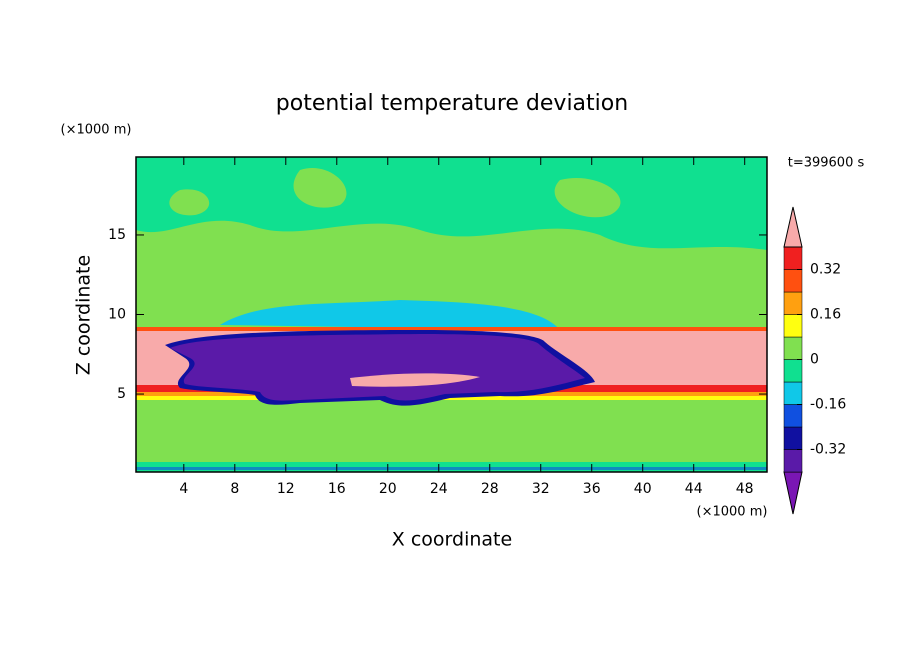 This screenshot has width=904, height=654. What do you see at coordinates (793, 493) in the screenshot?
I see `colorbar-low` at bounding box center [793, 493].